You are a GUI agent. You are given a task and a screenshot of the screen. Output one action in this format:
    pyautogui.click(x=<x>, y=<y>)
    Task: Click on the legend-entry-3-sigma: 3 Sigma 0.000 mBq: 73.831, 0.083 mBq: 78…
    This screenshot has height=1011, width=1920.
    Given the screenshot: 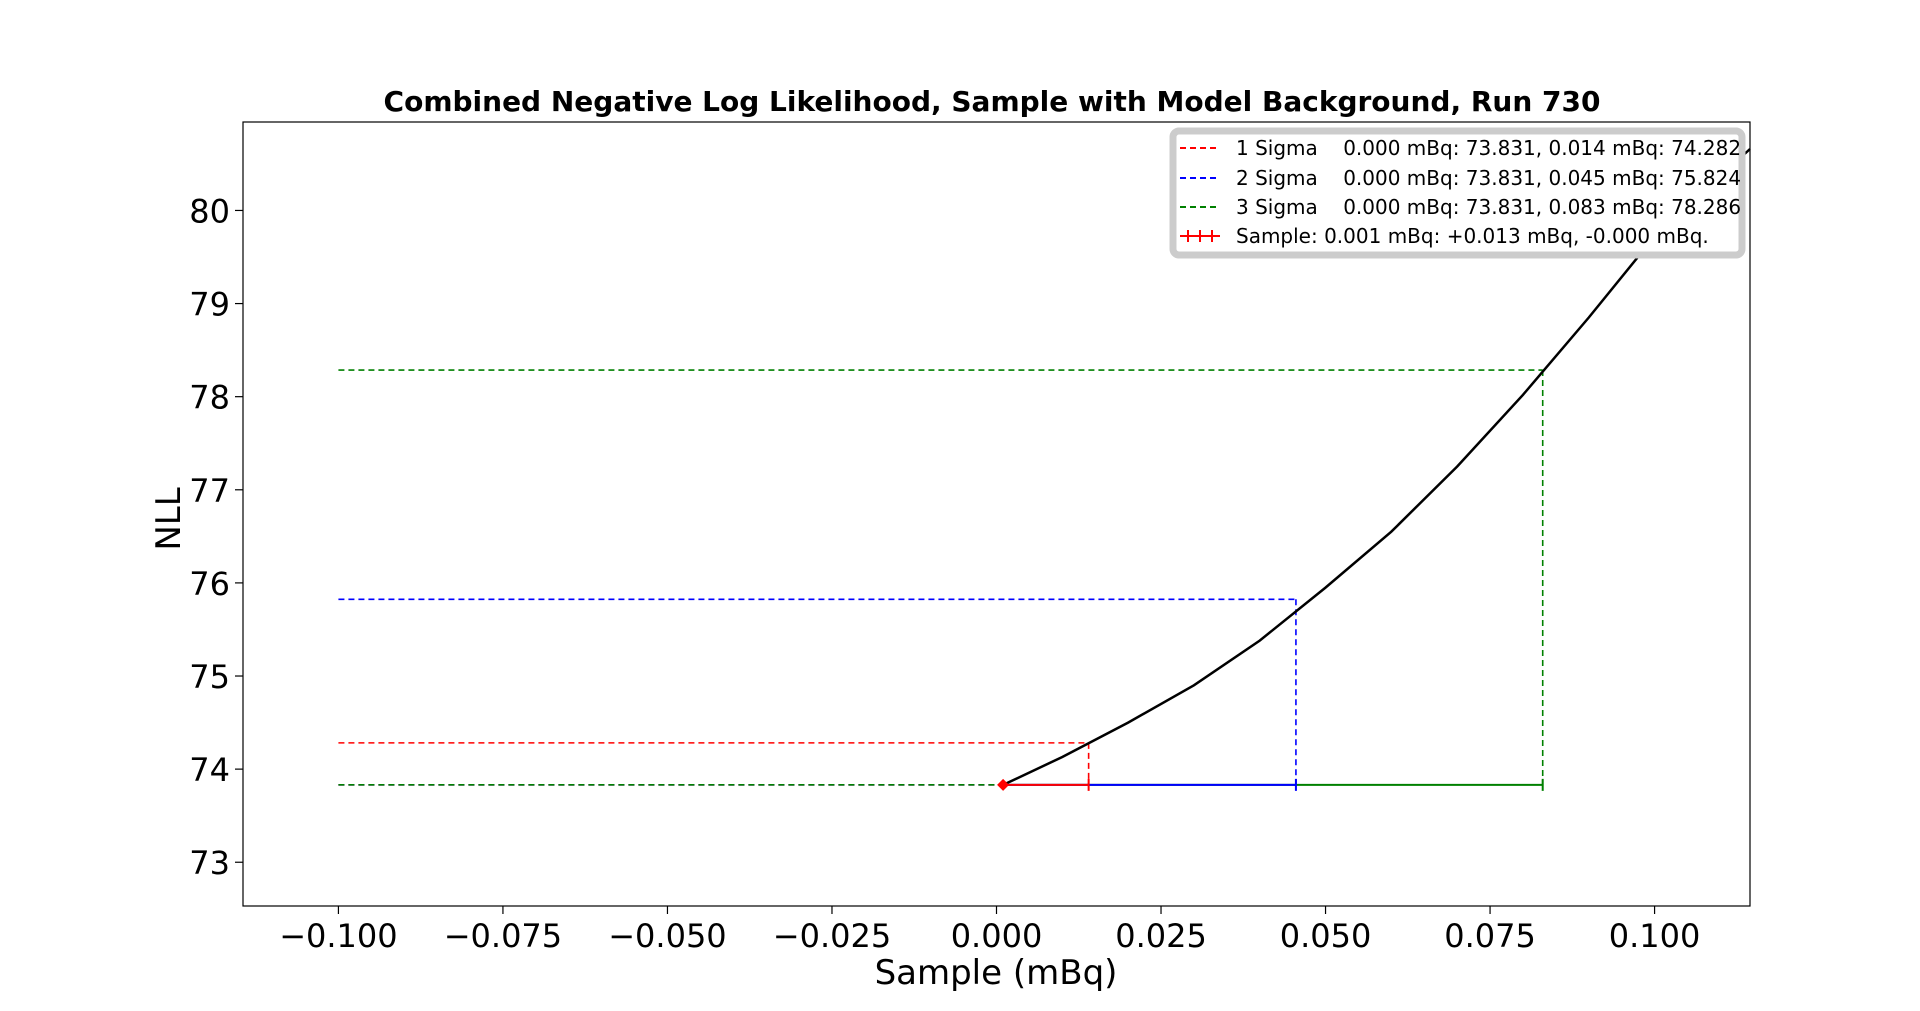 What is the action you would take?
    pyautogui.click(x=1488, y=207)
    